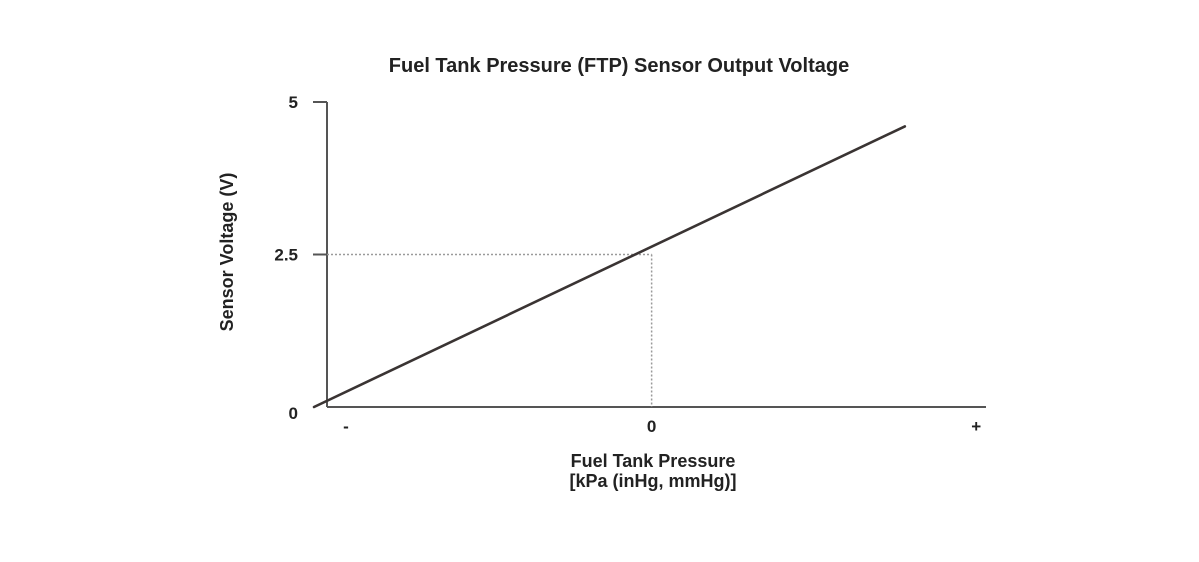 This screenshot has height=562, width=1199. I want to click on reference-guides, so click(490, 330).